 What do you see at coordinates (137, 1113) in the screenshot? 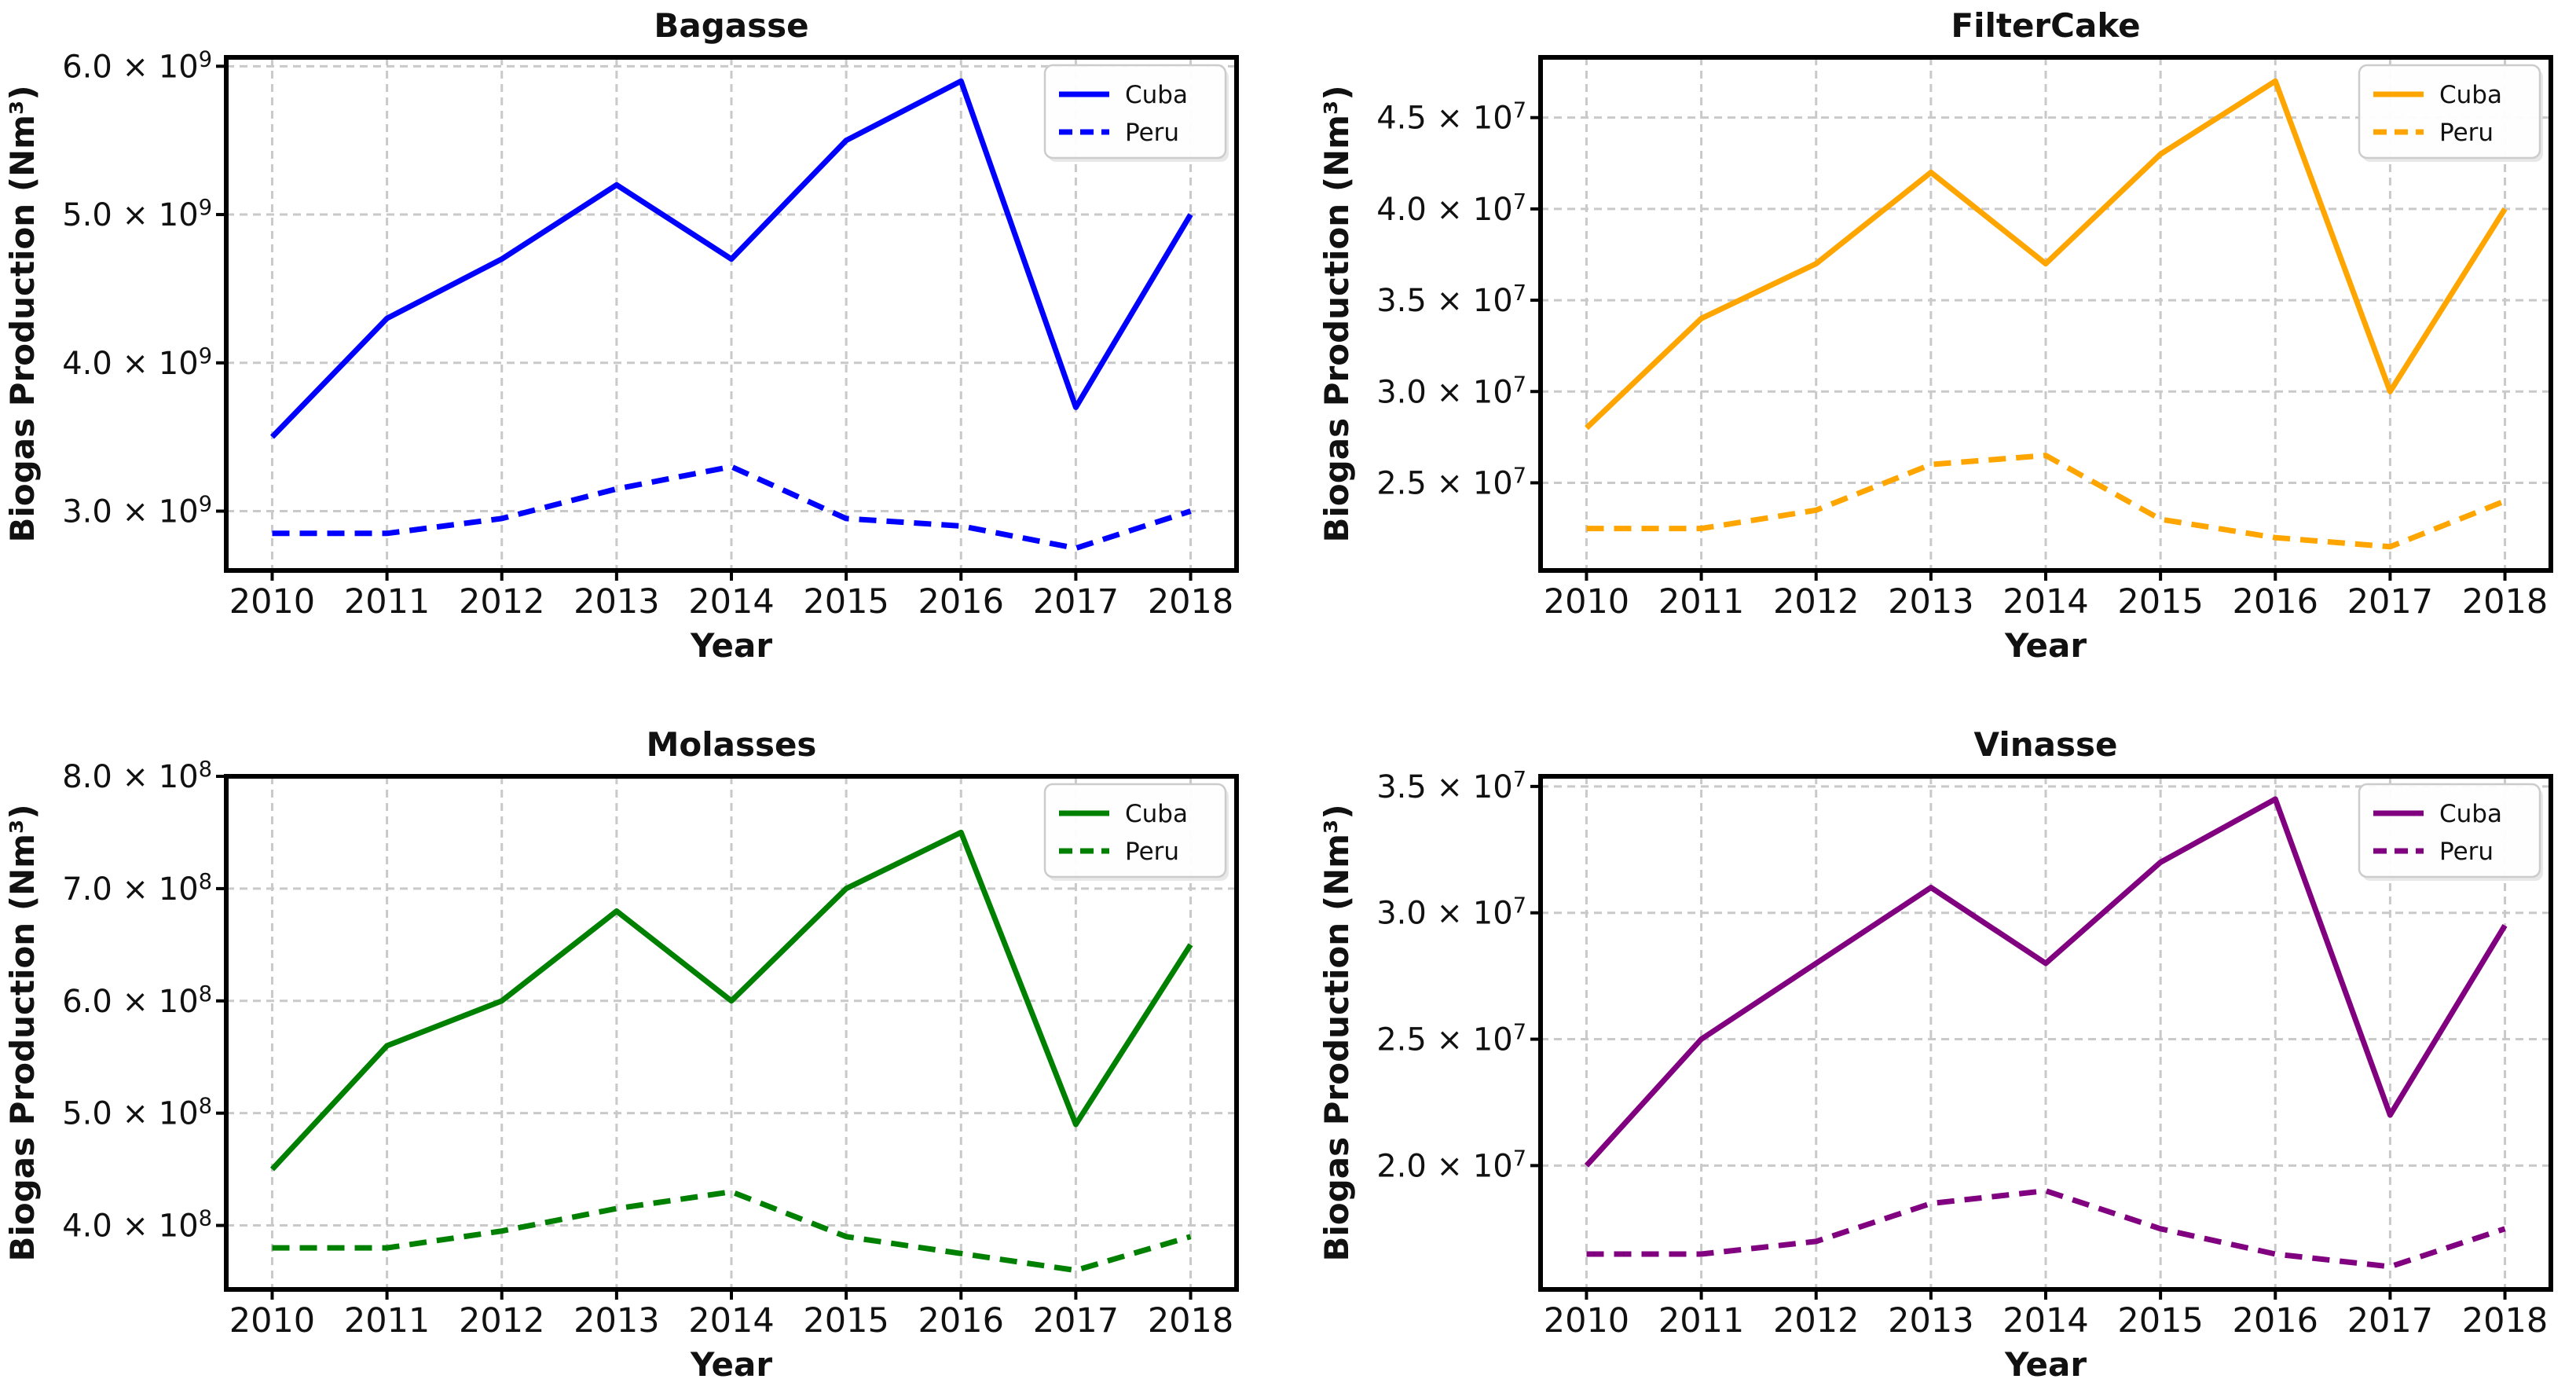
I see `y-tick-label: 5.0 × 108` at bounding box center [137, 1113].